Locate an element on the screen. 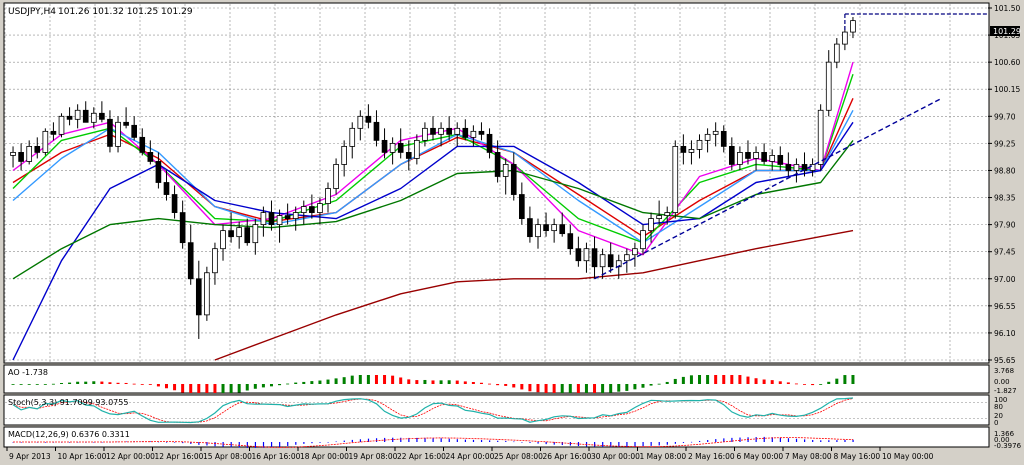 Image resolution: width=1024 pixels, height=465 pixels. time-tick-label: 22 Apr 16:00 is located at coordinates (421, 456).